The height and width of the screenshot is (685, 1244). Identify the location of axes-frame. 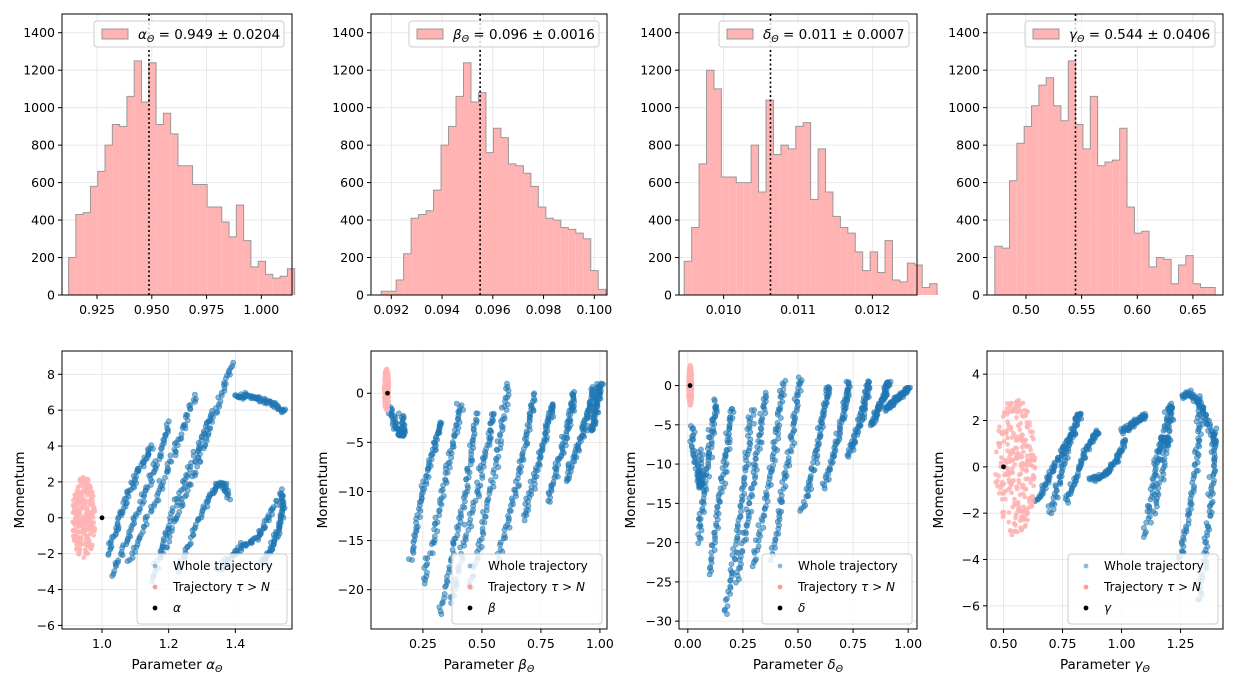
(489, 490).